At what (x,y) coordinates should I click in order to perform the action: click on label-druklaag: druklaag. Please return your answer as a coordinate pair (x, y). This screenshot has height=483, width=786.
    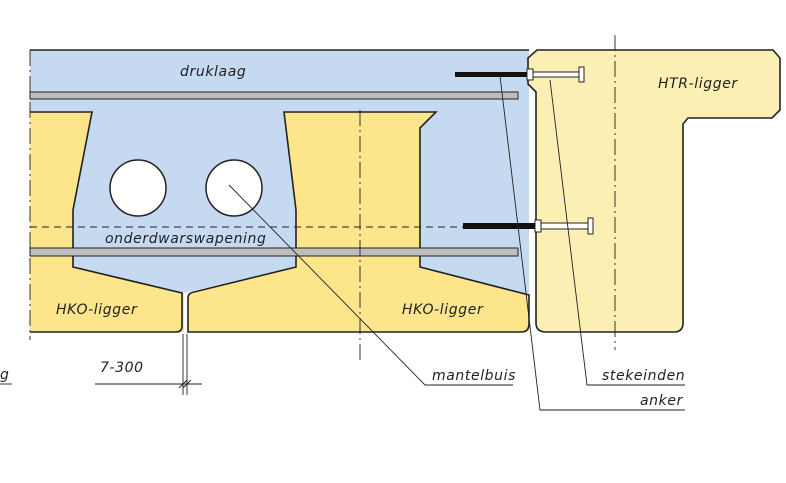
    Looking at the image, I should click on (213, 72).